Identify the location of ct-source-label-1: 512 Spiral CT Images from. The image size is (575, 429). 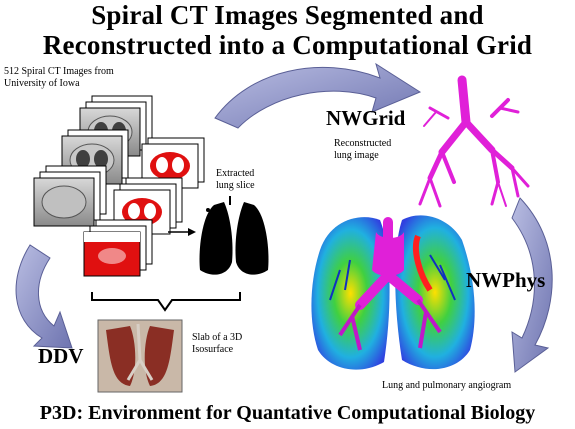
(59, 71).